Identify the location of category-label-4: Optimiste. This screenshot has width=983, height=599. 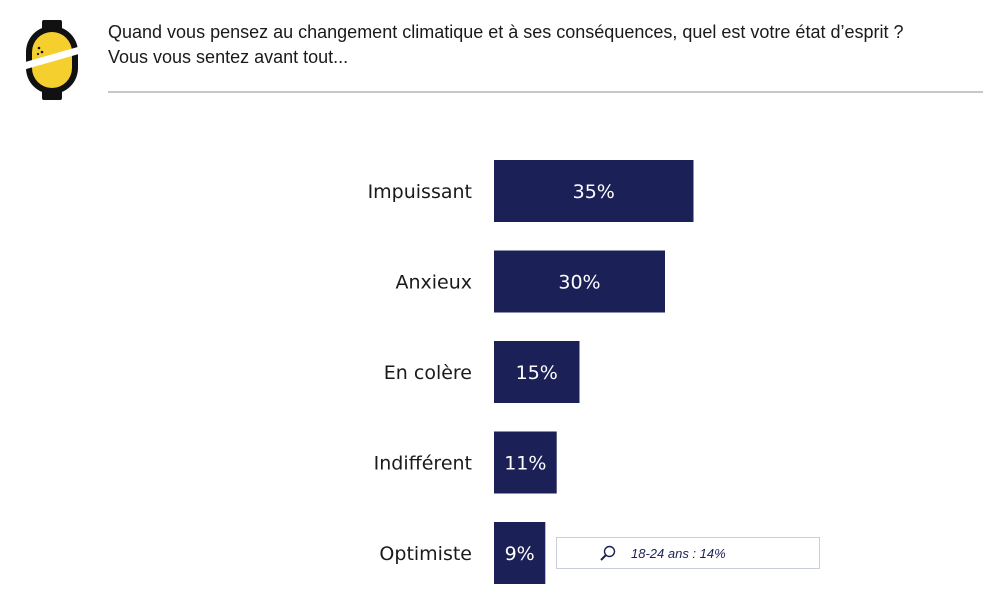
(425, 554).